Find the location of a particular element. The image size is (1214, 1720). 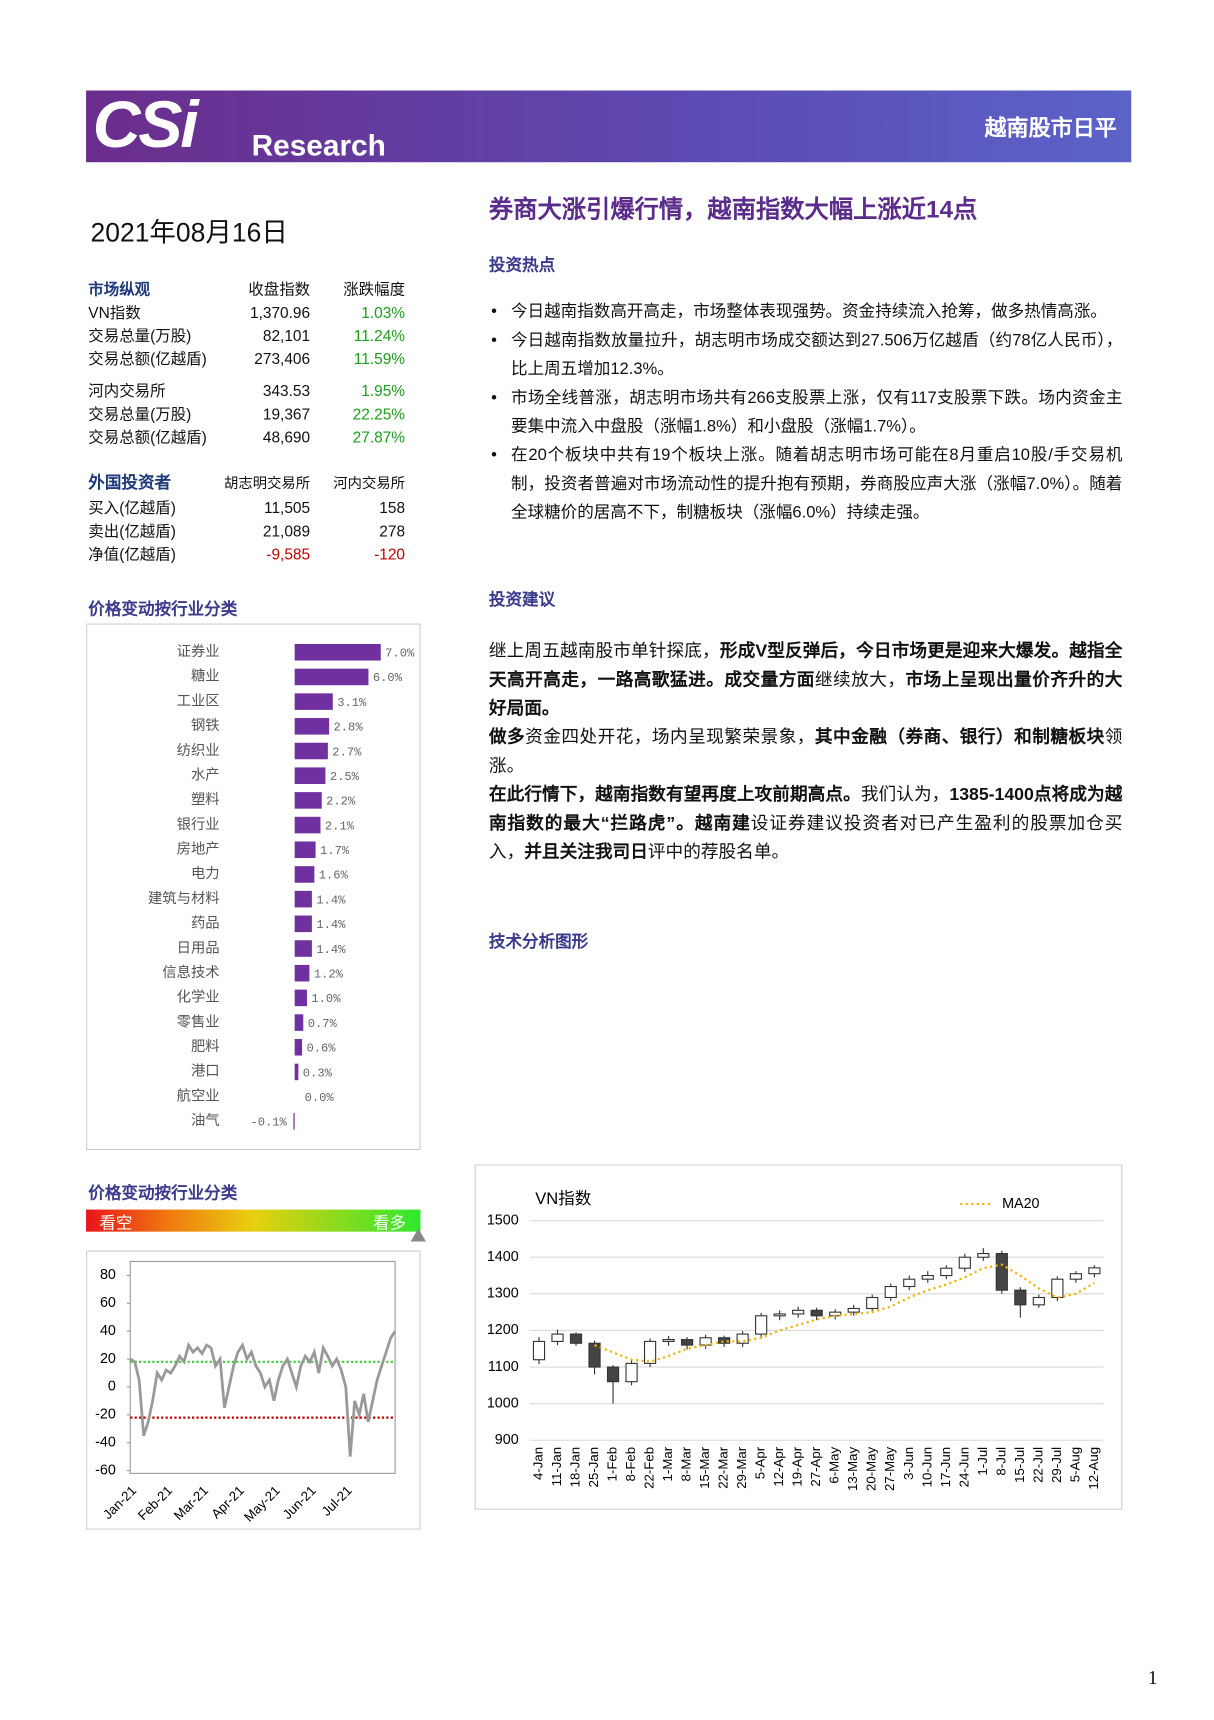

x-tick-label: 8-Jul is located at coordinates (1000, 1461).